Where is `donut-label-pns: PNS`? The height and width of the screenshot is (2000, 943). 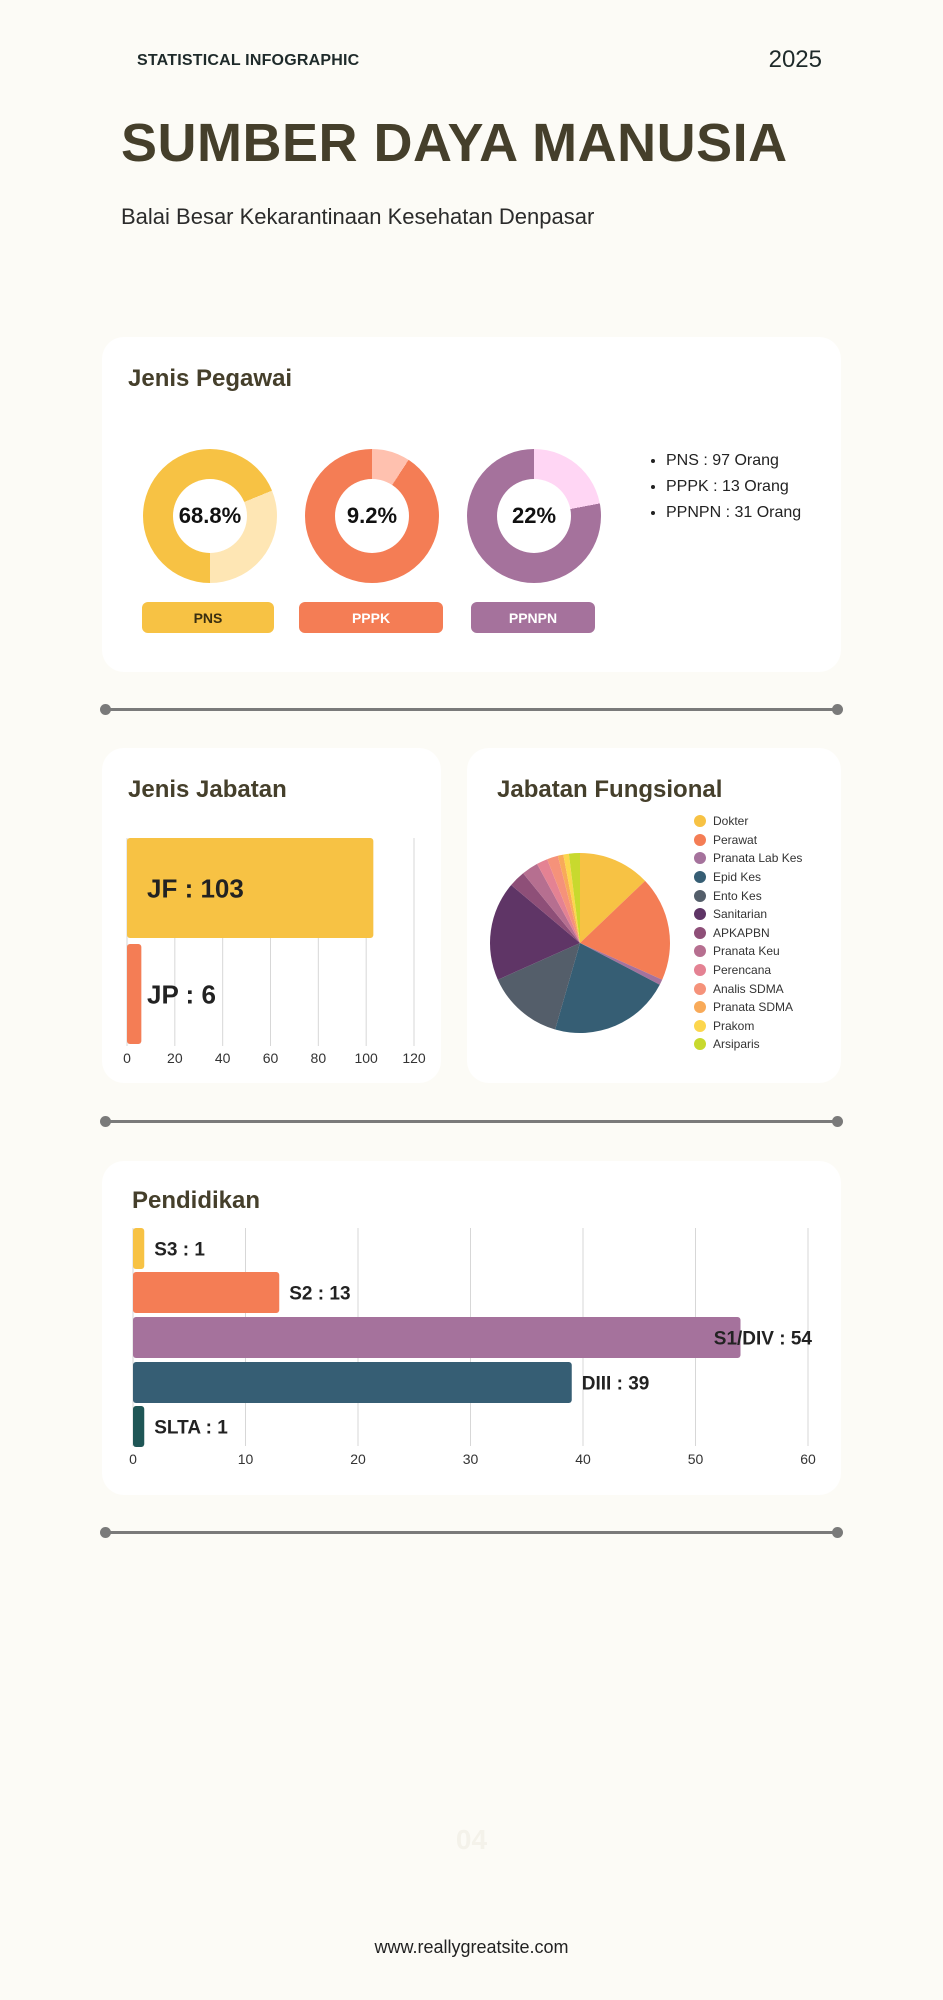 donut-label-pns: PNS is located at coordinates (208, 617).